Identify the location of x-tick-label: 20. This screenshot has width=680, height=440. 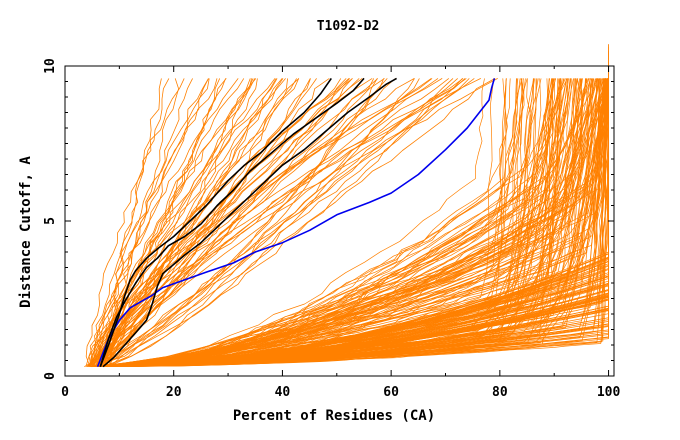
(174, 392).